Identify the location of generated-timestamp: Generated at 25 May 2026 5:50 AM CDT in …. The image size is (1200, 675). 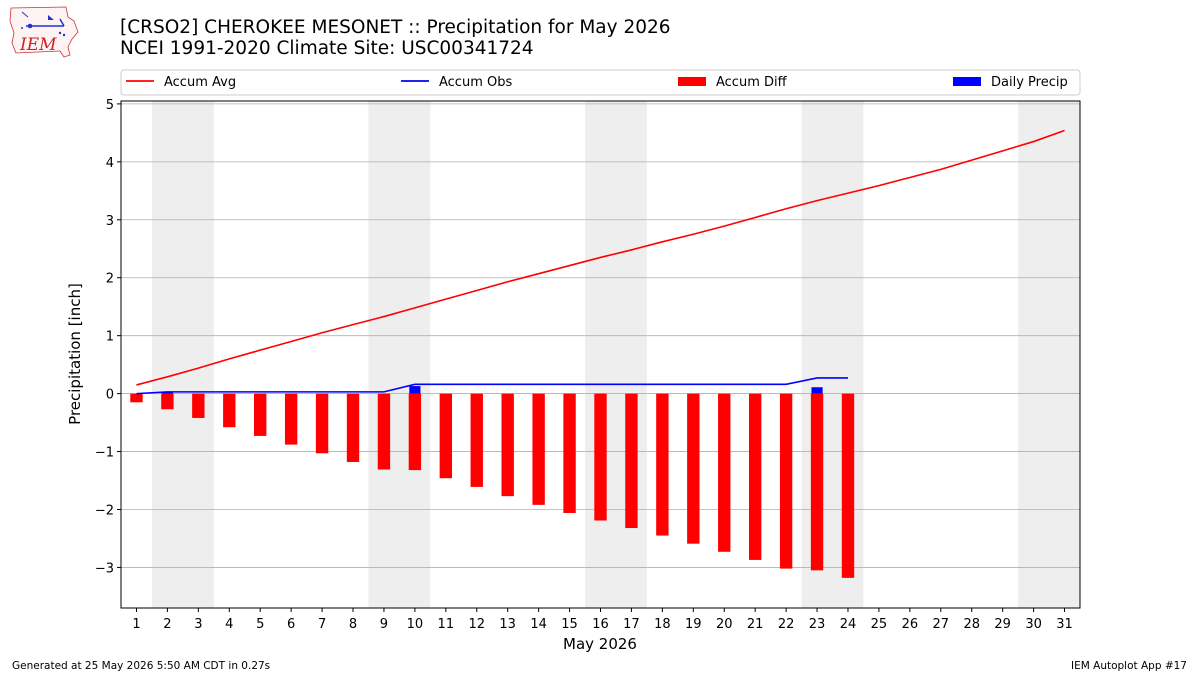
(141, 666).